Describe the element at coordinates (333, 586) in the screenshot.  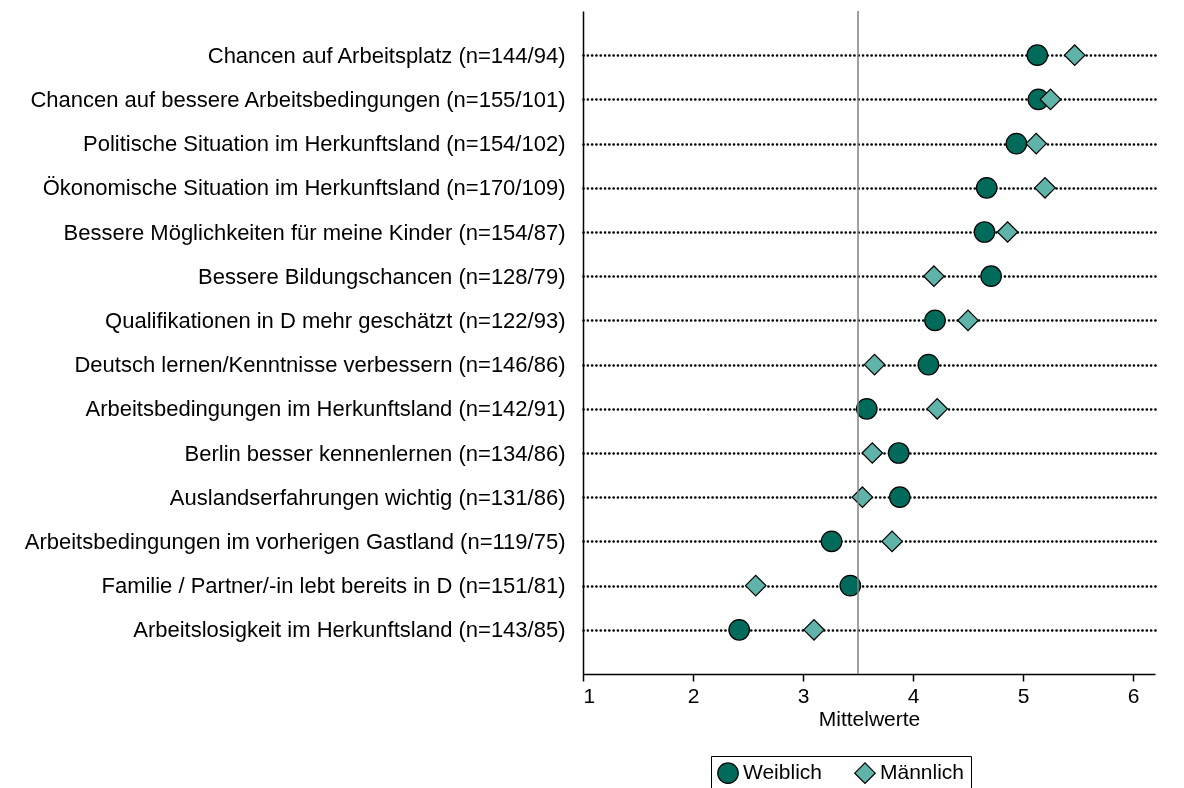
I see `y-tick-label: Familie / Partner/-in lebt bereits in D (n=151/81)` at that location.